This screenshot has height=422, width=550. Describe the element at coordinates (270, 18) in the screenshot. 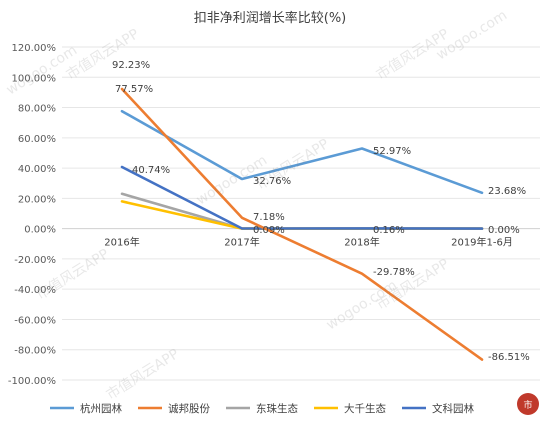

I see `chart-title: 扣非净利润增长率比较(%)` at that location.